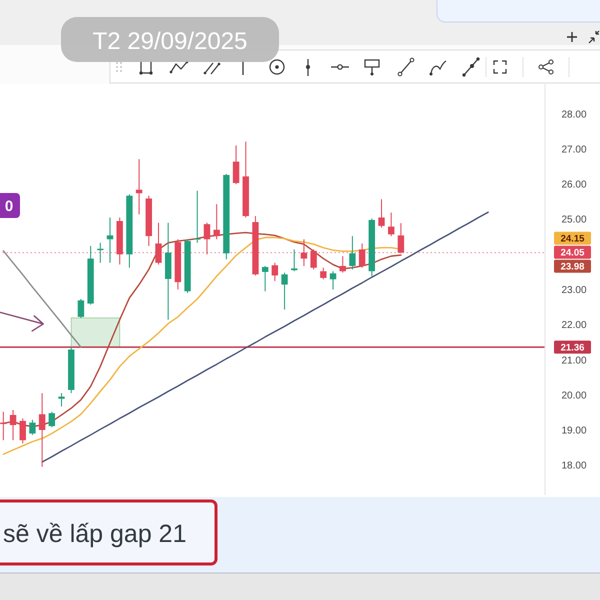 The height and width of the screenshot is (600, 600). I want to click on y-tick-label: 19.00, so click(574, 431).